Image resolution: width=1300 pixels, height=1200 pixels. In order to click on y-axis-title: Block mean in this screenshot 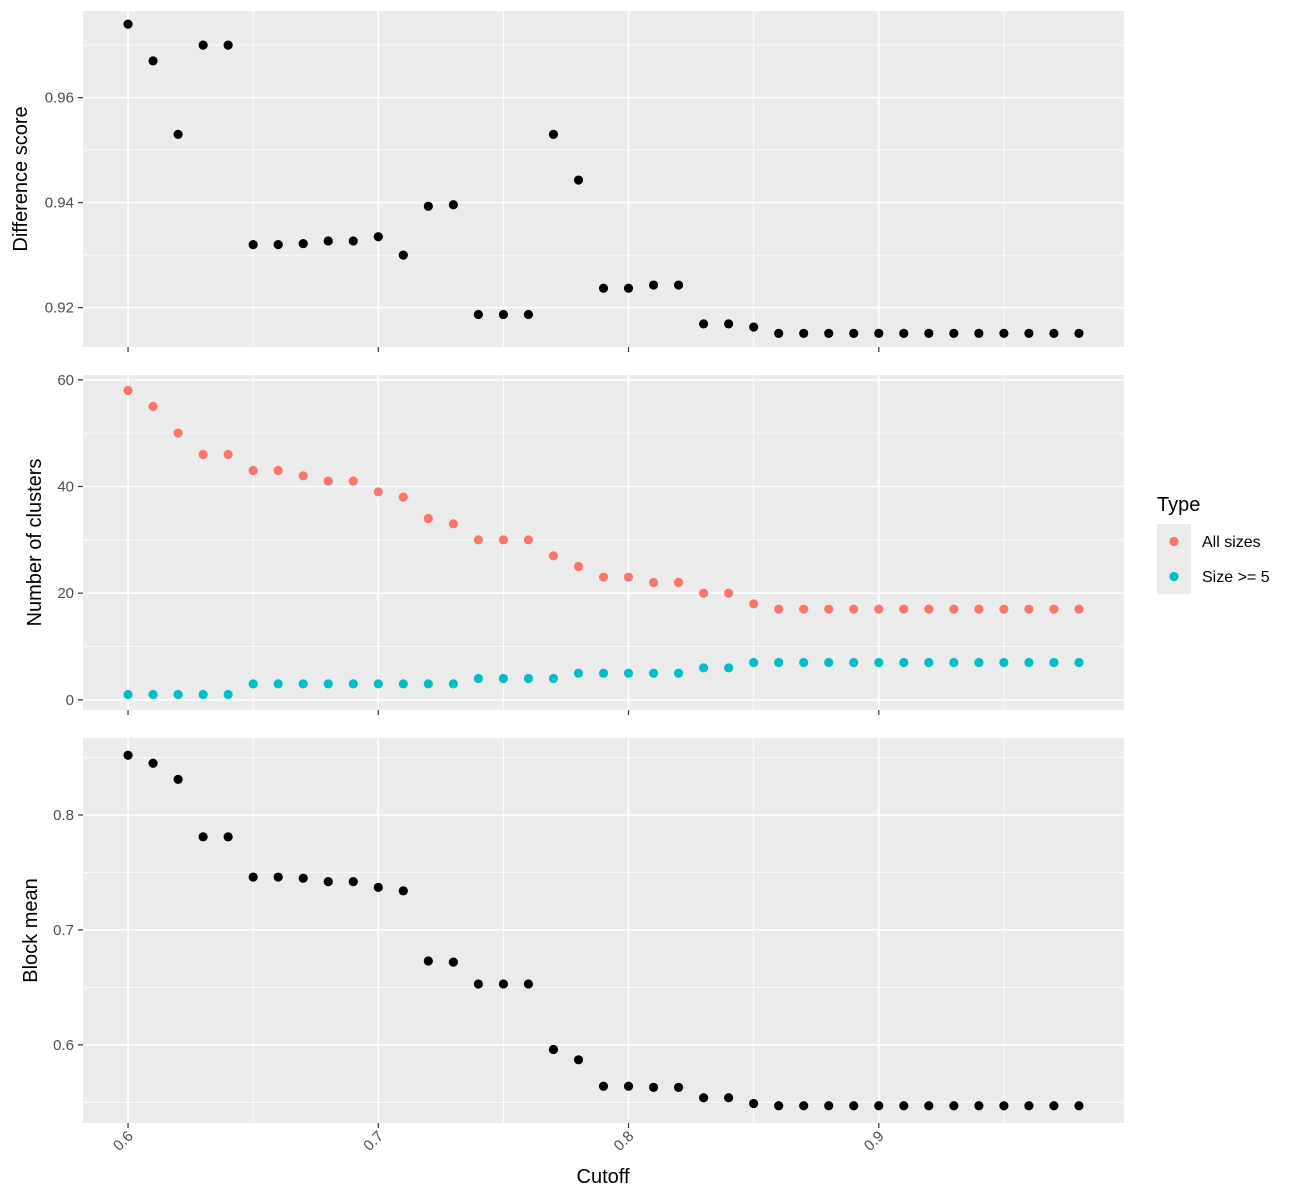, I will do `click(31, 930)`.